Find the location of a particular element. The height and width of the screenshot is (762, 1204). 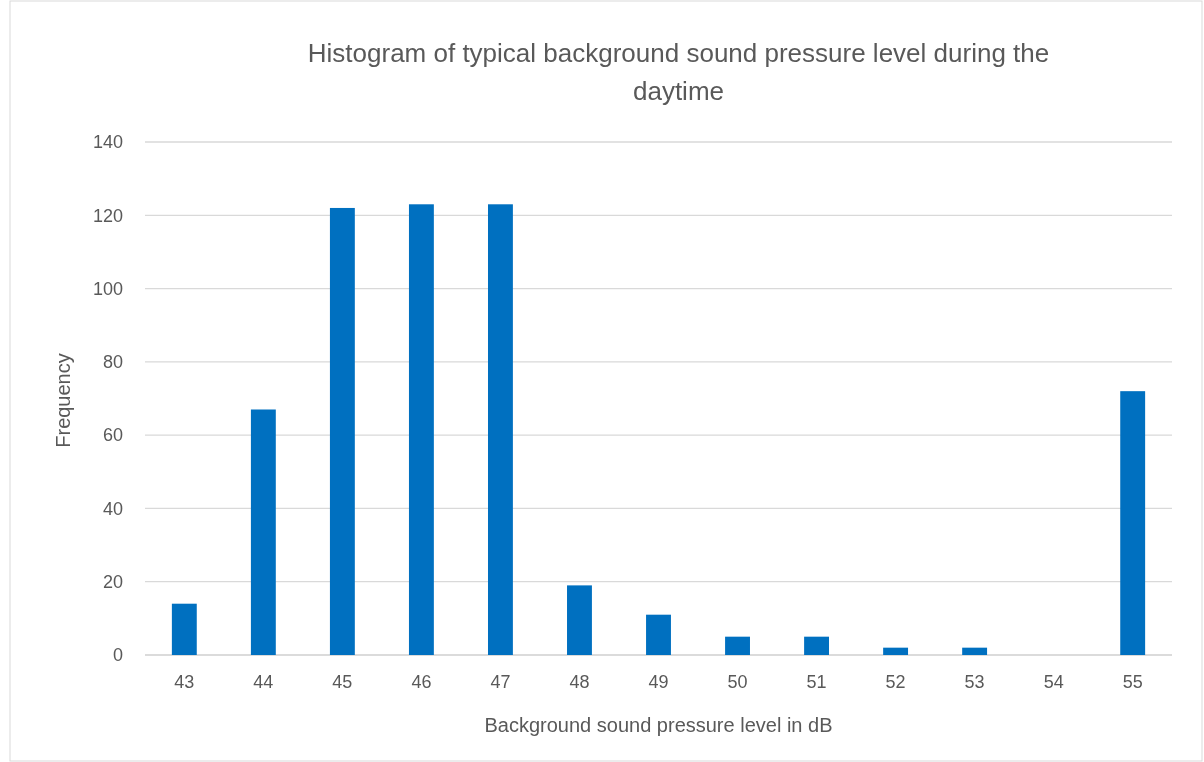

y-axis-title: Frequency is located at coordinates (63, 400).